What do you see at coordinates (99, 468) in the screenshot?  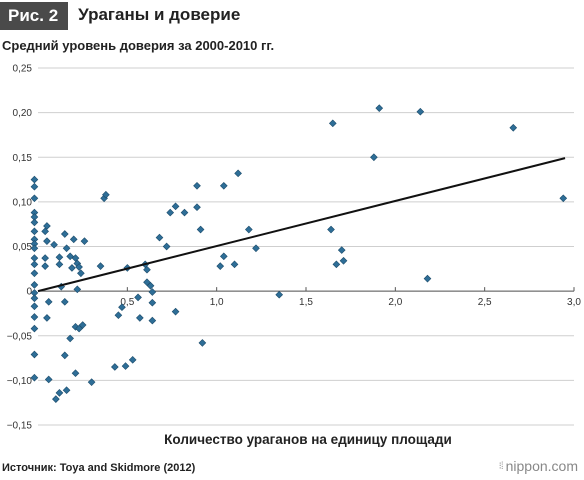 I see `source-note: Источник: Toya and Skidmore (2012)` at bounding box center [99, 468].